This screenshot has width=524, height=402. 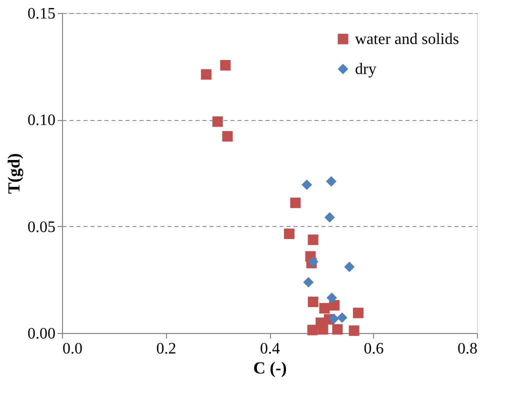 I want to click on legend-label: water and solids, so click(x=407, y=39).